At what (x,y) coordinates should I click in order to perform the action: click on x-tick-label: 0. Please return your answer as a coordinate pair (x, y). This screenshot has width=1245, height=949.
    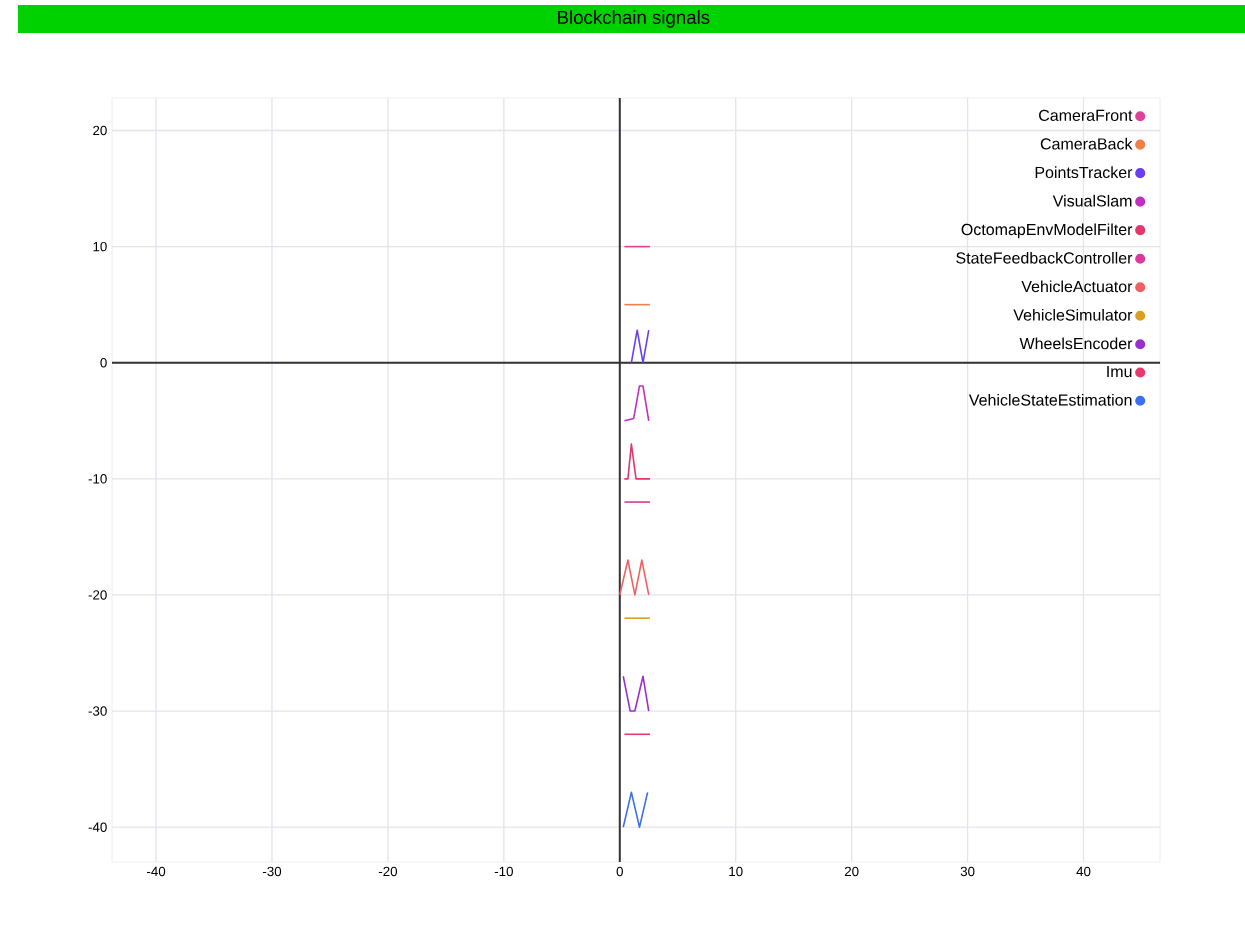
    Looking at the image, I should click on (619, 871).